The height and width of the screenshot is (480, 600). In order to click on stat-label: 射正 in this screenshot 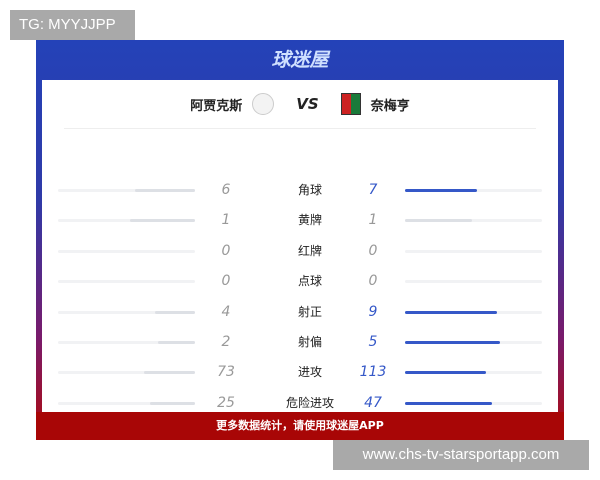, I will do `click(309, 311)`.